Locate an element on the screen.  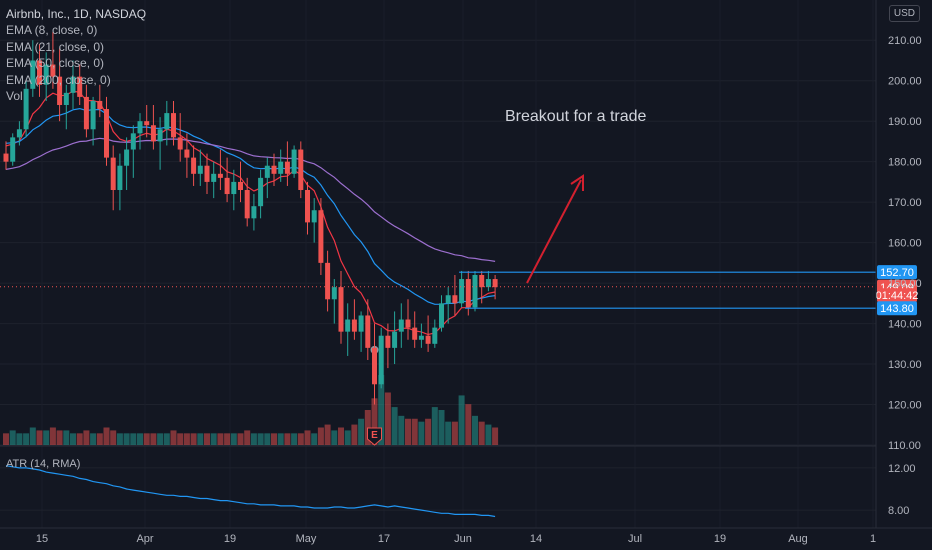
earnings-marker-label: E is located at coordinates (374, 435).